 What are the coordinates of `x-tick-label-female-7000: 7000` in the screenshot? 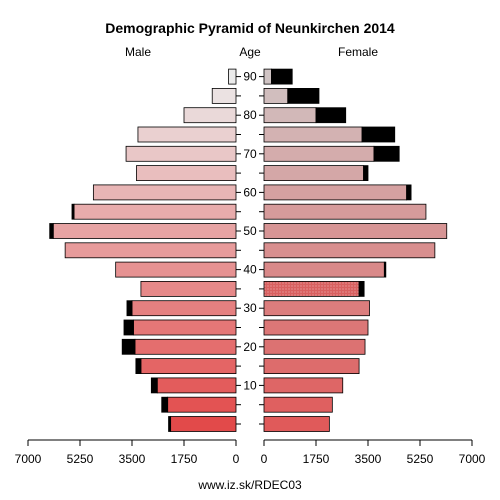 It's located at (472, 459).